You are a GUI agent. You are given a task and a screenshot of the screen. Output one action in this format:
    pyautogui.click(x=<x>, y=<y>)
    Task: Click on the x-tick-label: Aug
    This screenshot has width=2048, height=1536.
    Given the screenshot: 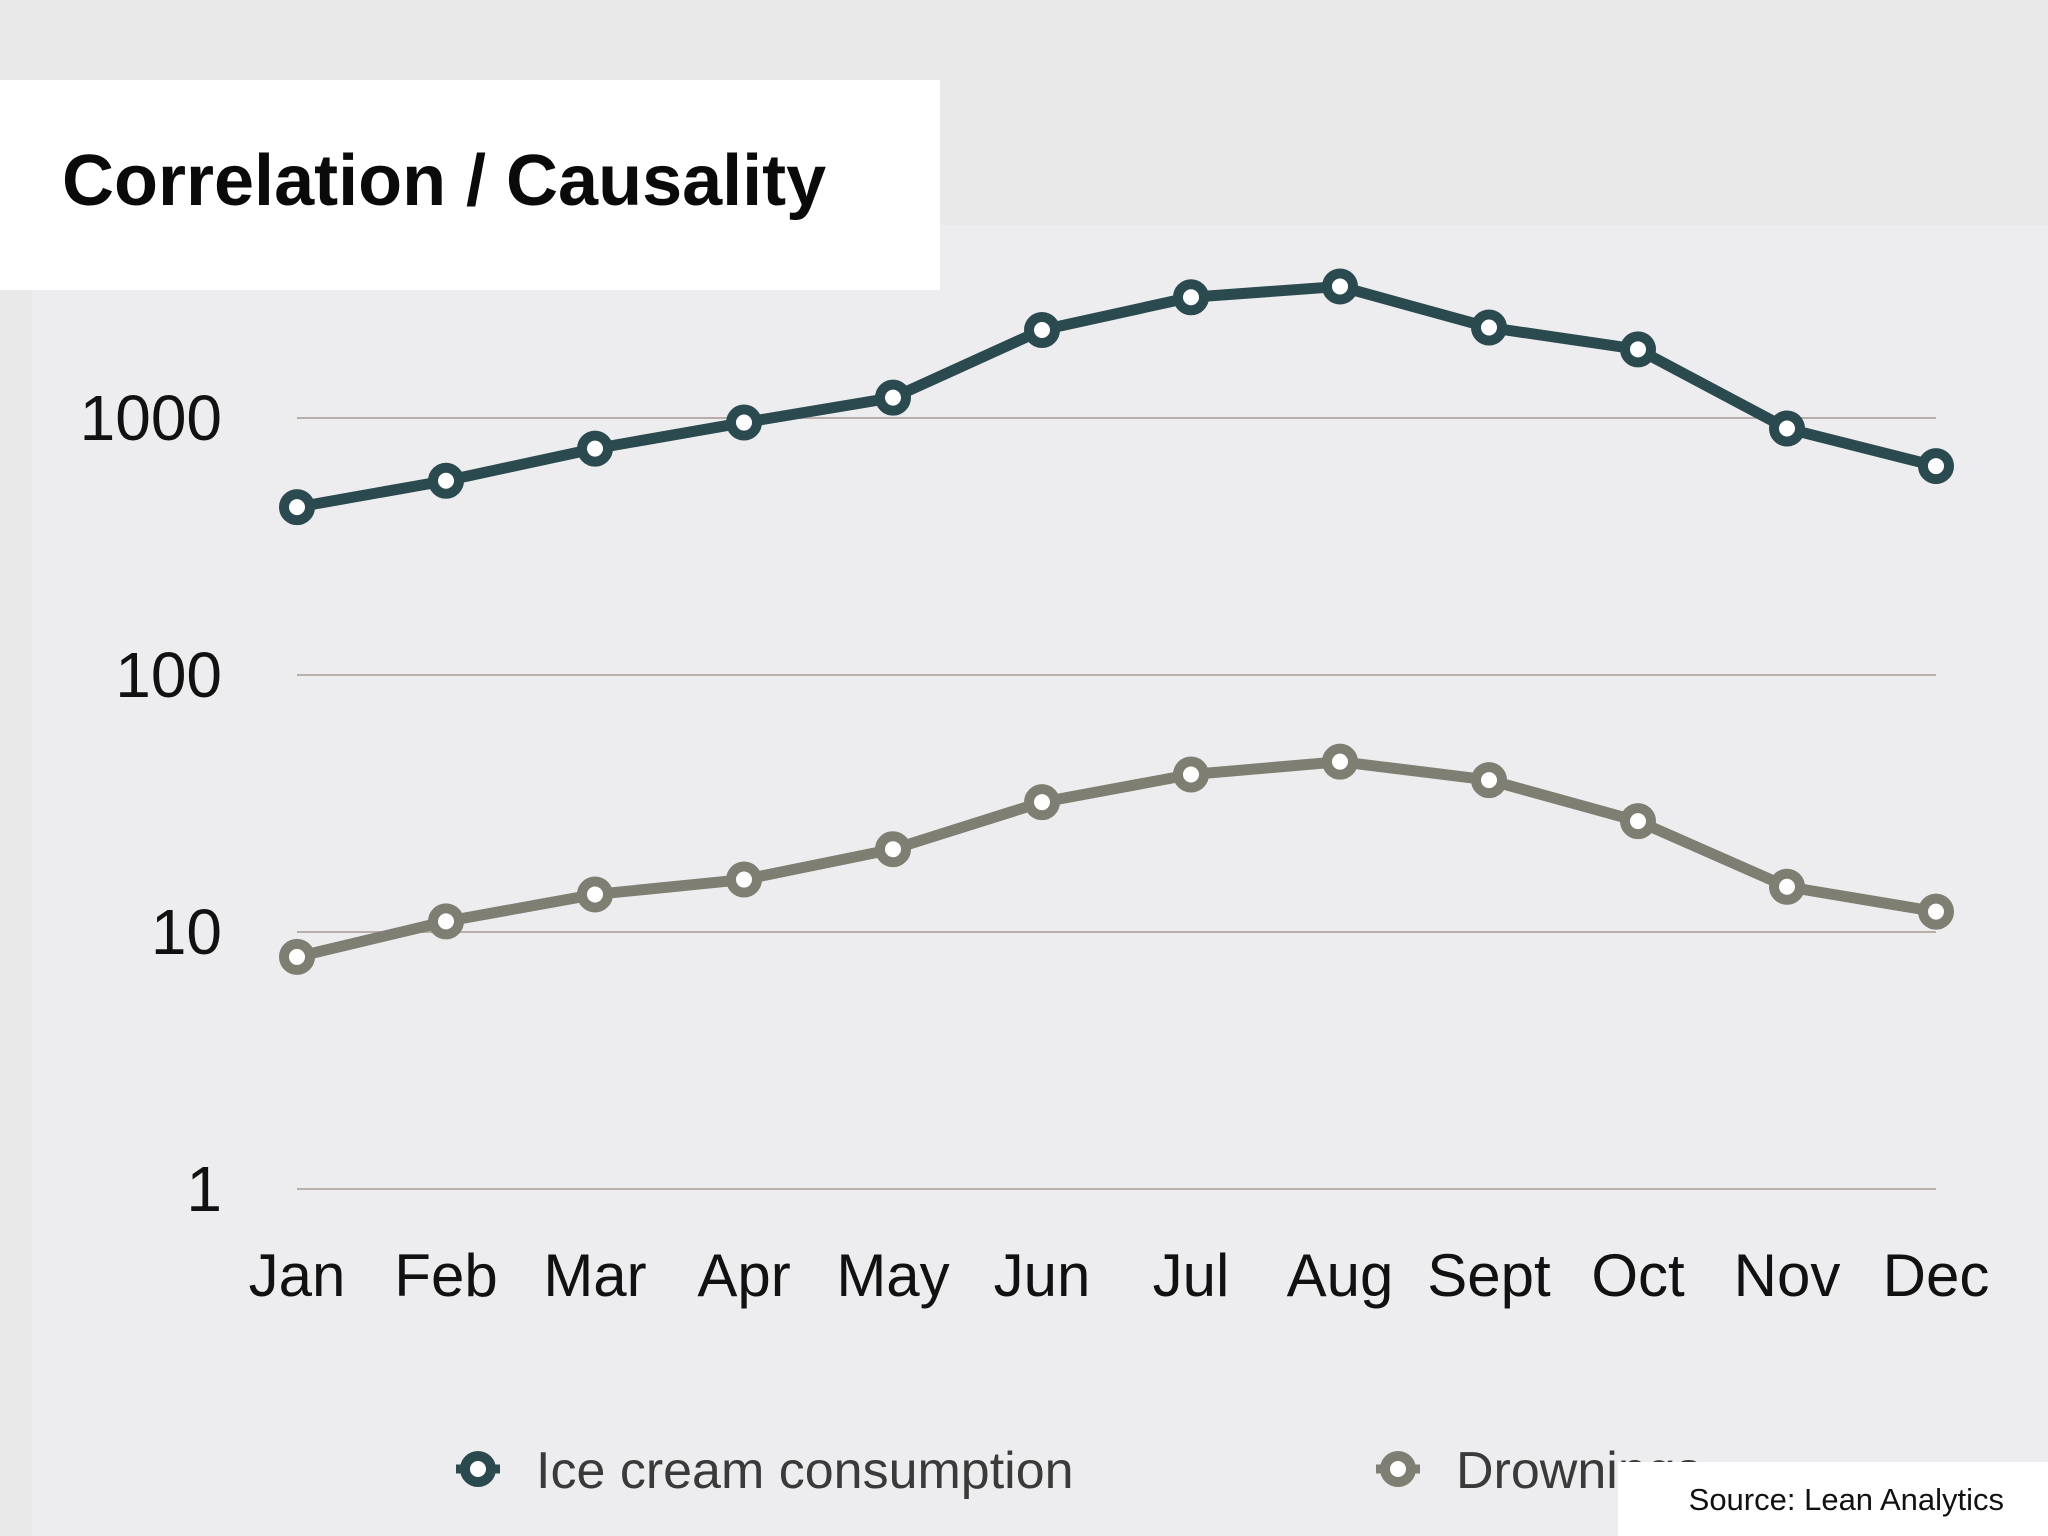 What is the action you would take?
    pyautogui.click(x=1340, y=1275)
    